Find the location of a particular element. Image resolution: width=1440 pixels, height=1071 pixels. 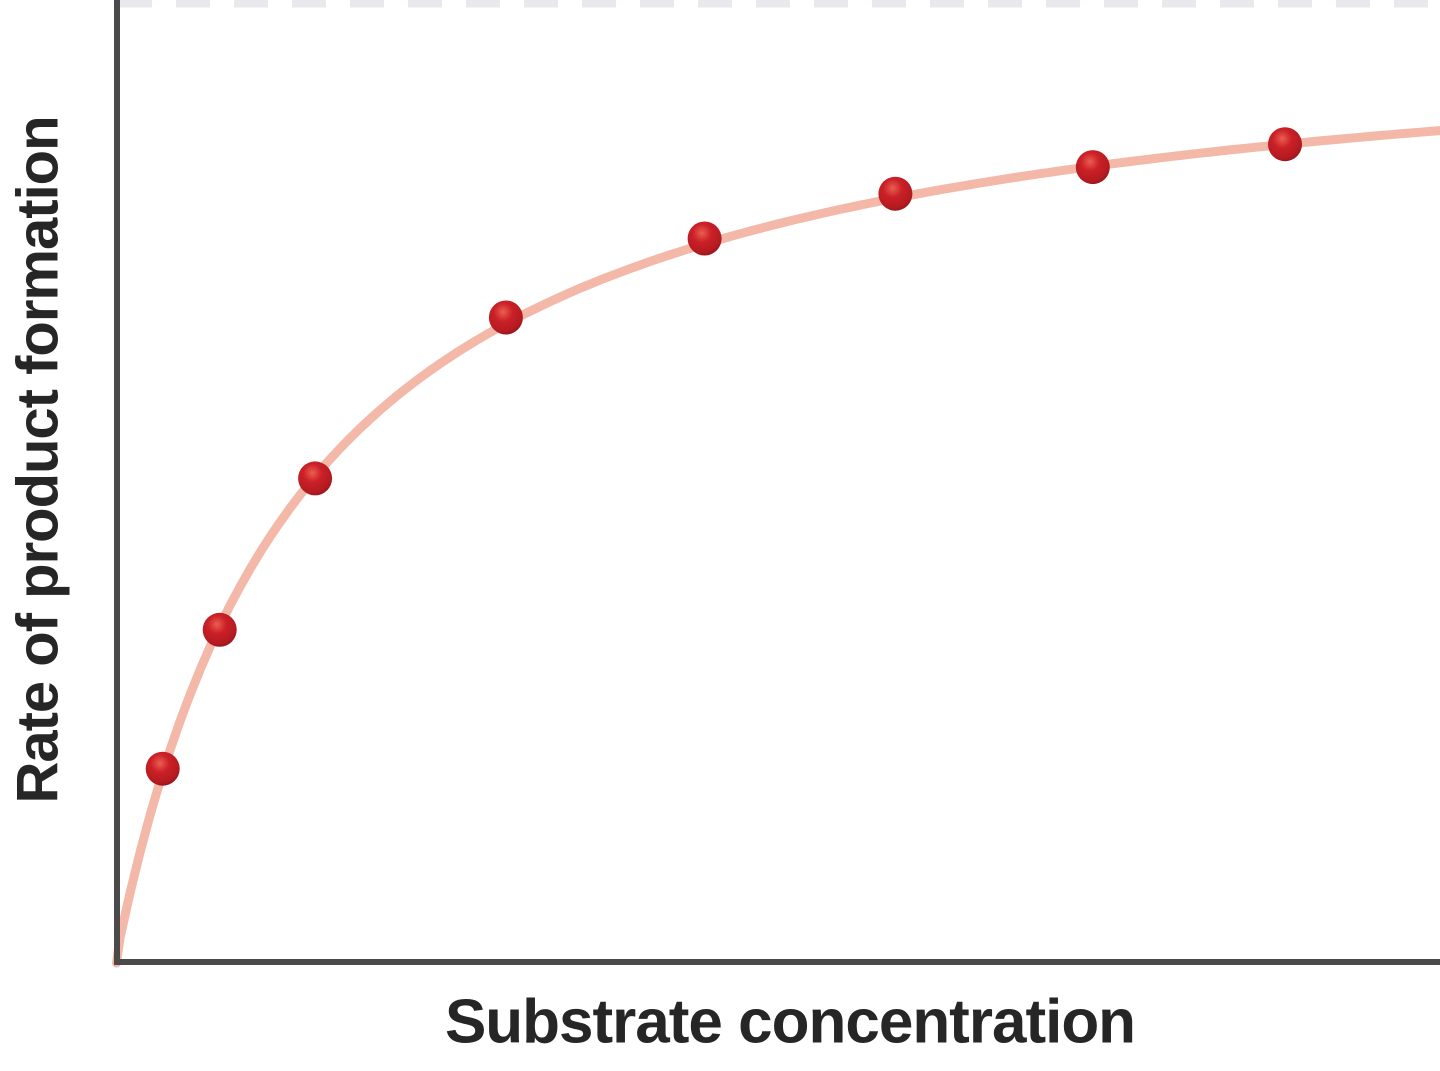

y-axis-label: Rate of product formation is located at coordinates (38, 460).